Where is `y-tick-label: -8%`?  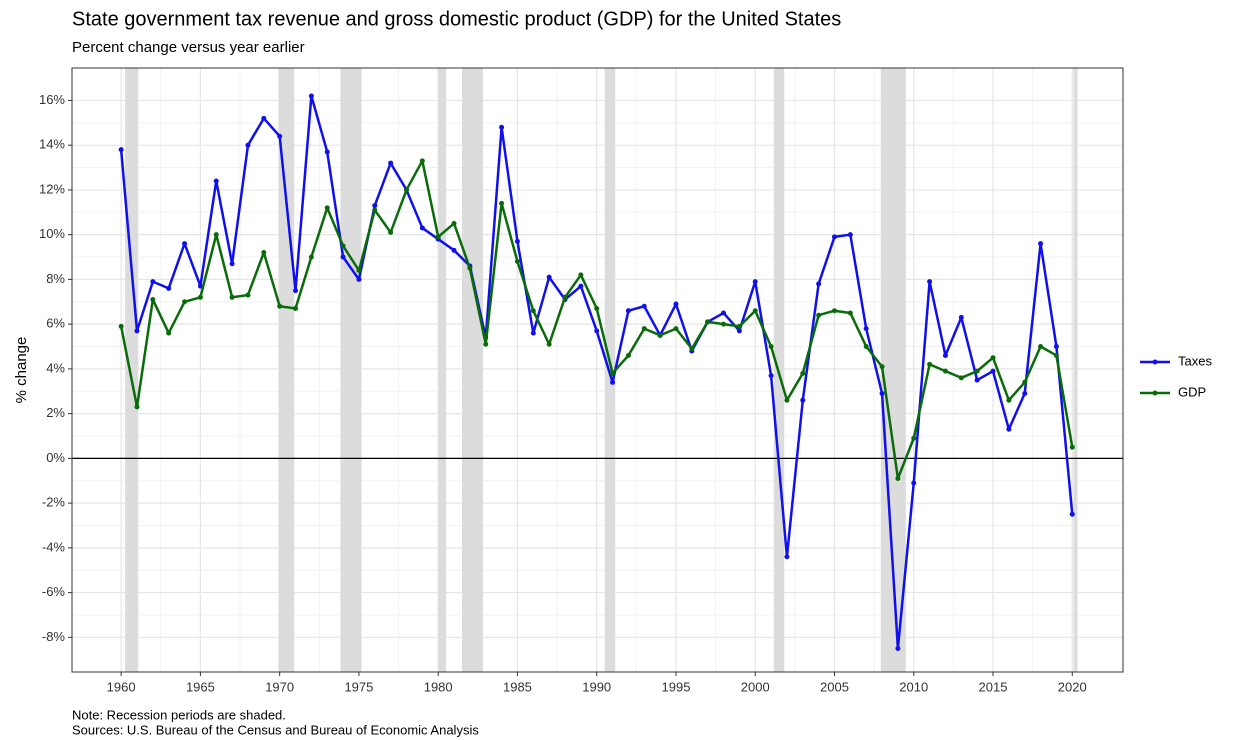 y-tick-label: -8% is located at coordinates (54, 636).